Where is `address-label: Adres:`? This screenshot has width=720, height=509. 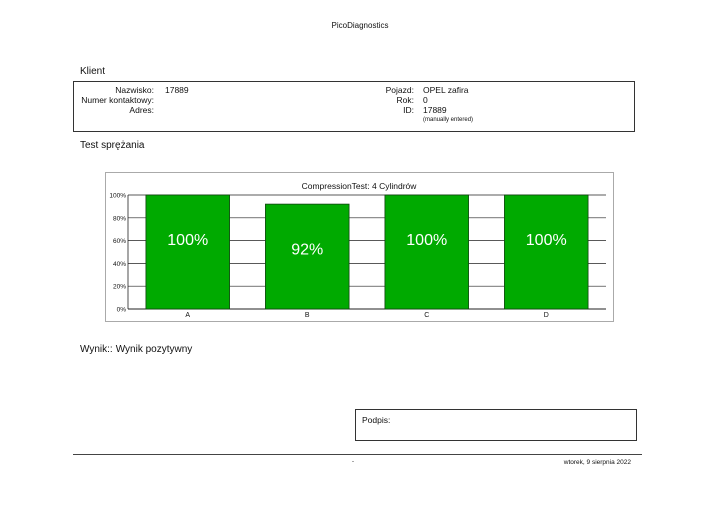
address-label: Adres: is located at coordinates (141, 110).